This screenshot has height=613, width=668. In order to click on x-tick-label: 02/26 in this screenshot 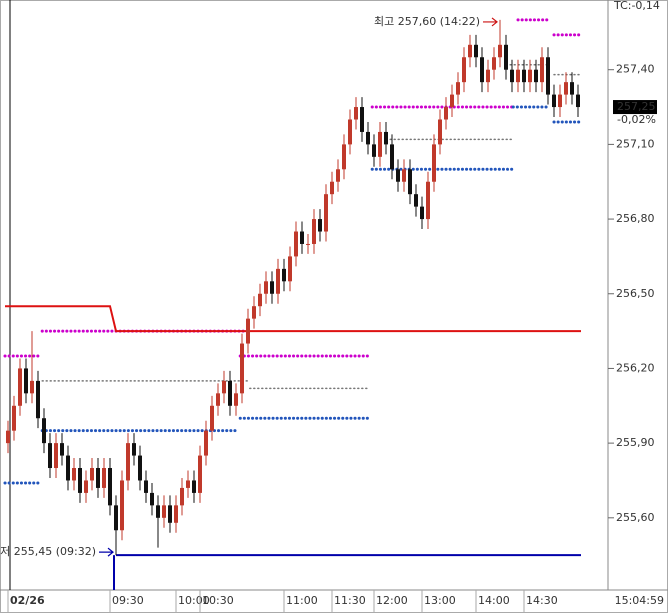, I will do `click(27, 600)`.